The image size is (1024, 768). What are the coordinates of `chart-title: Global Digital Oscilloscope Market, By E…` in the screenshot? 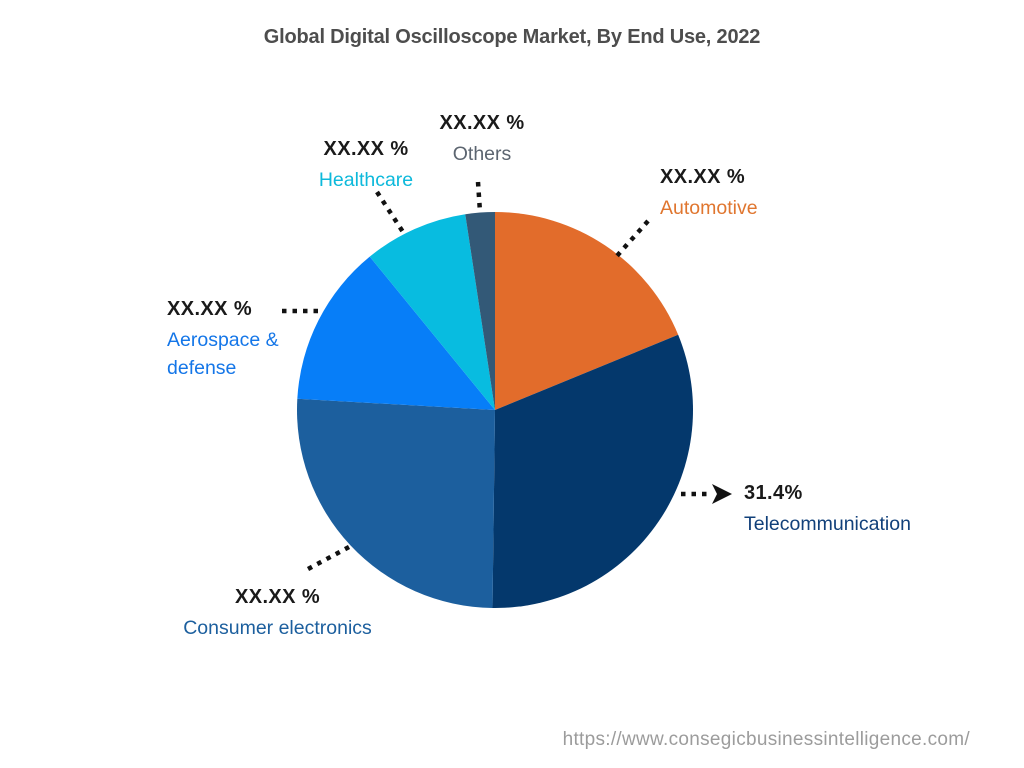 It's located at (512, 37).